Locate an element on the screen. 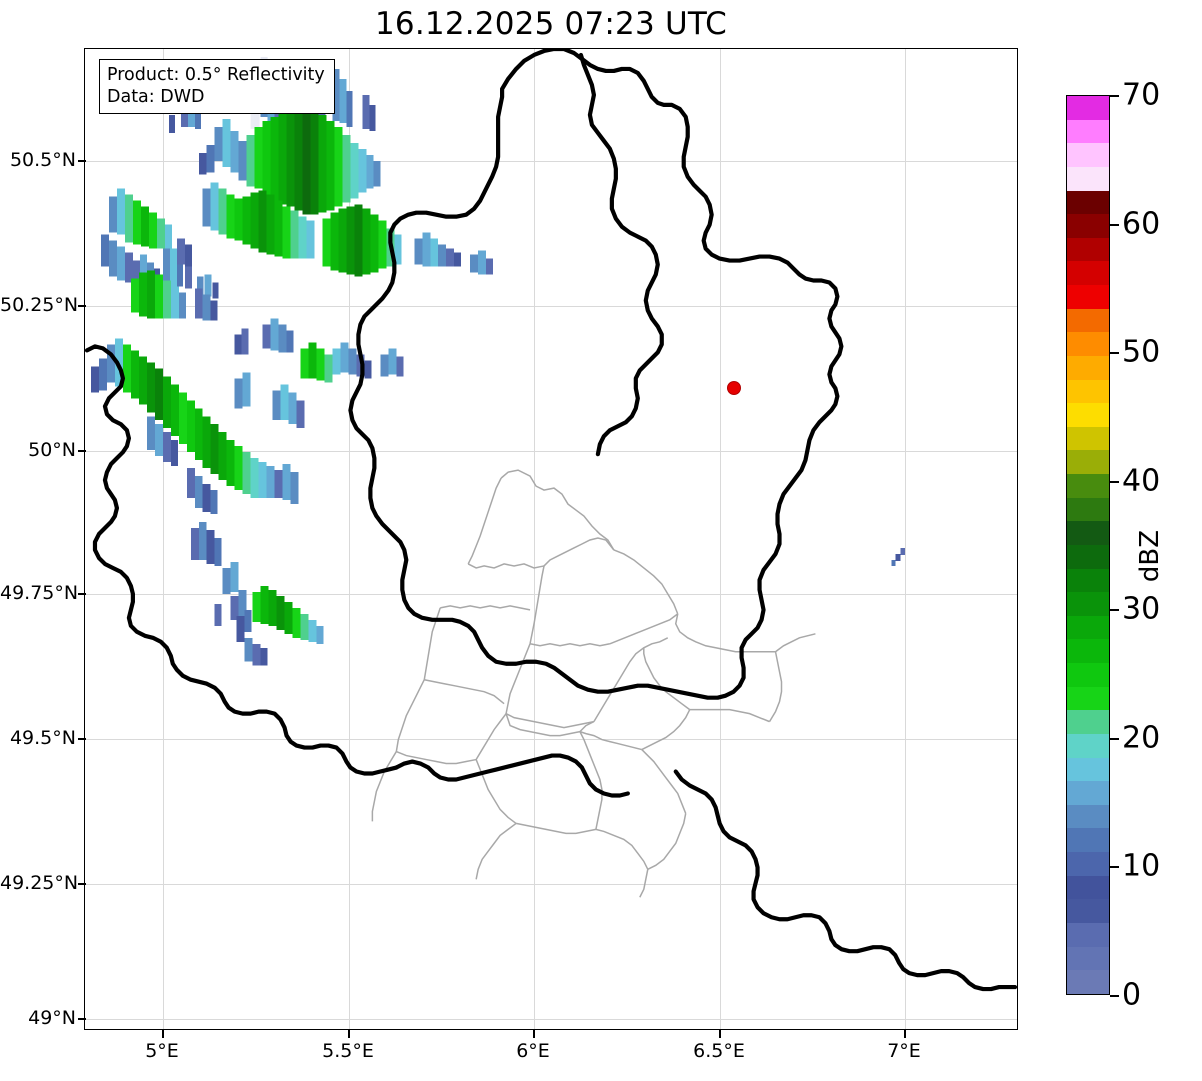  colorbar-label-0: 0 is located at coordinates (1132, 995).